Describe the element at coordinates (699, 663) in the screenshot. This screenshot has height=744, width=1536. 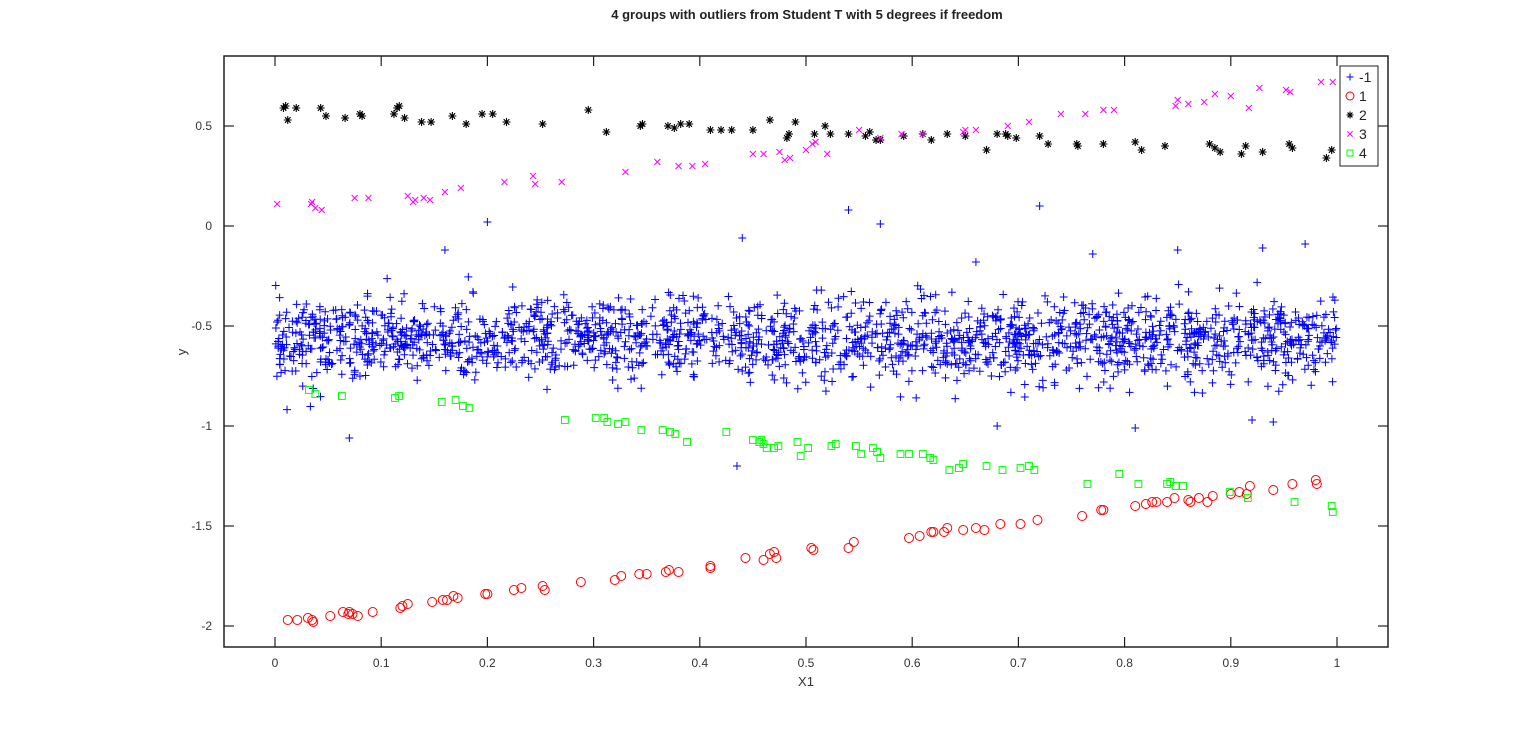
I see `x-tick-label: 0.4` at that location.